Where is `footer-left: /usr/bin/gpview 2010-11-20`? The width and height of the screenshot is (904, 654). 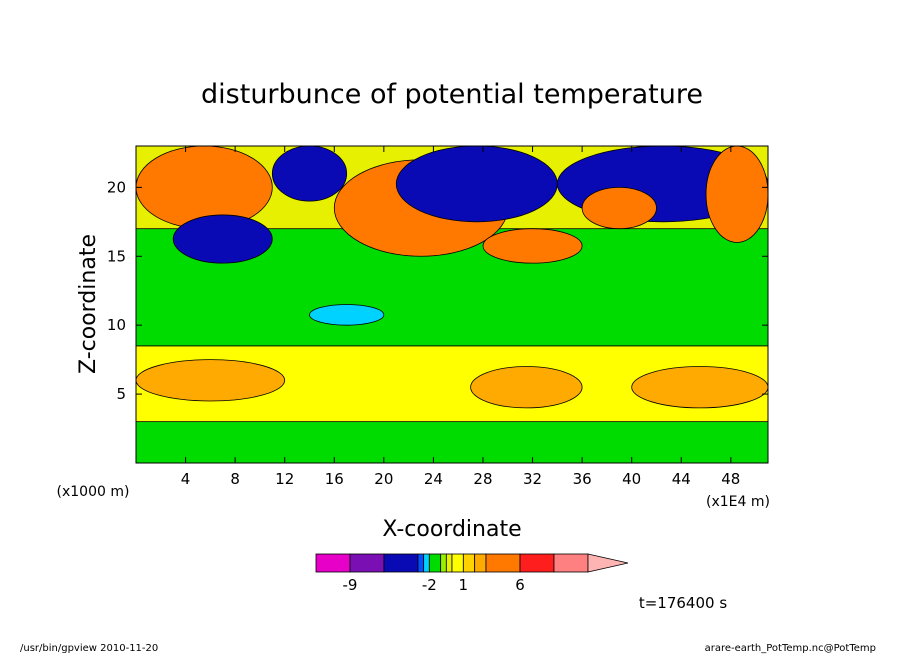
footer-left: /usr/bin/gpview 2010-11-20 is located at coordinates (89, 648).